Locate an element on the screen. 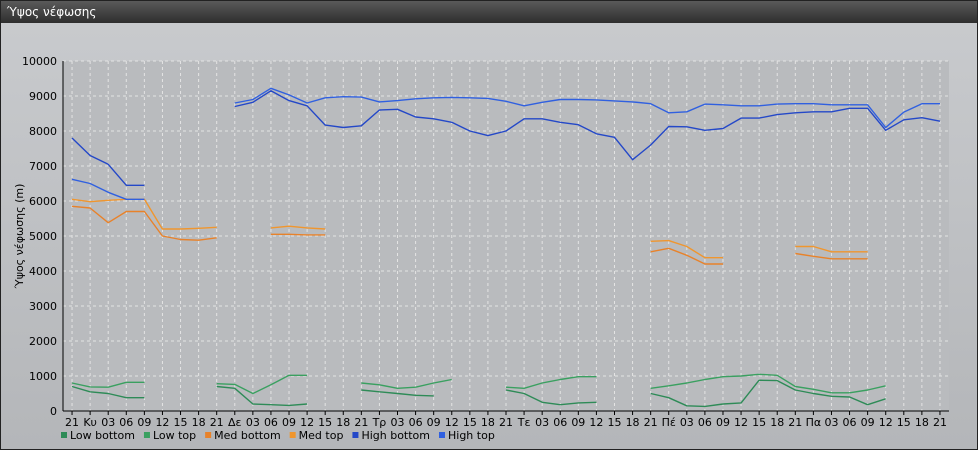 The height and width of the screenshot is (450, 978). x-tick-label: Τρ is located at coordinates (379, 422).